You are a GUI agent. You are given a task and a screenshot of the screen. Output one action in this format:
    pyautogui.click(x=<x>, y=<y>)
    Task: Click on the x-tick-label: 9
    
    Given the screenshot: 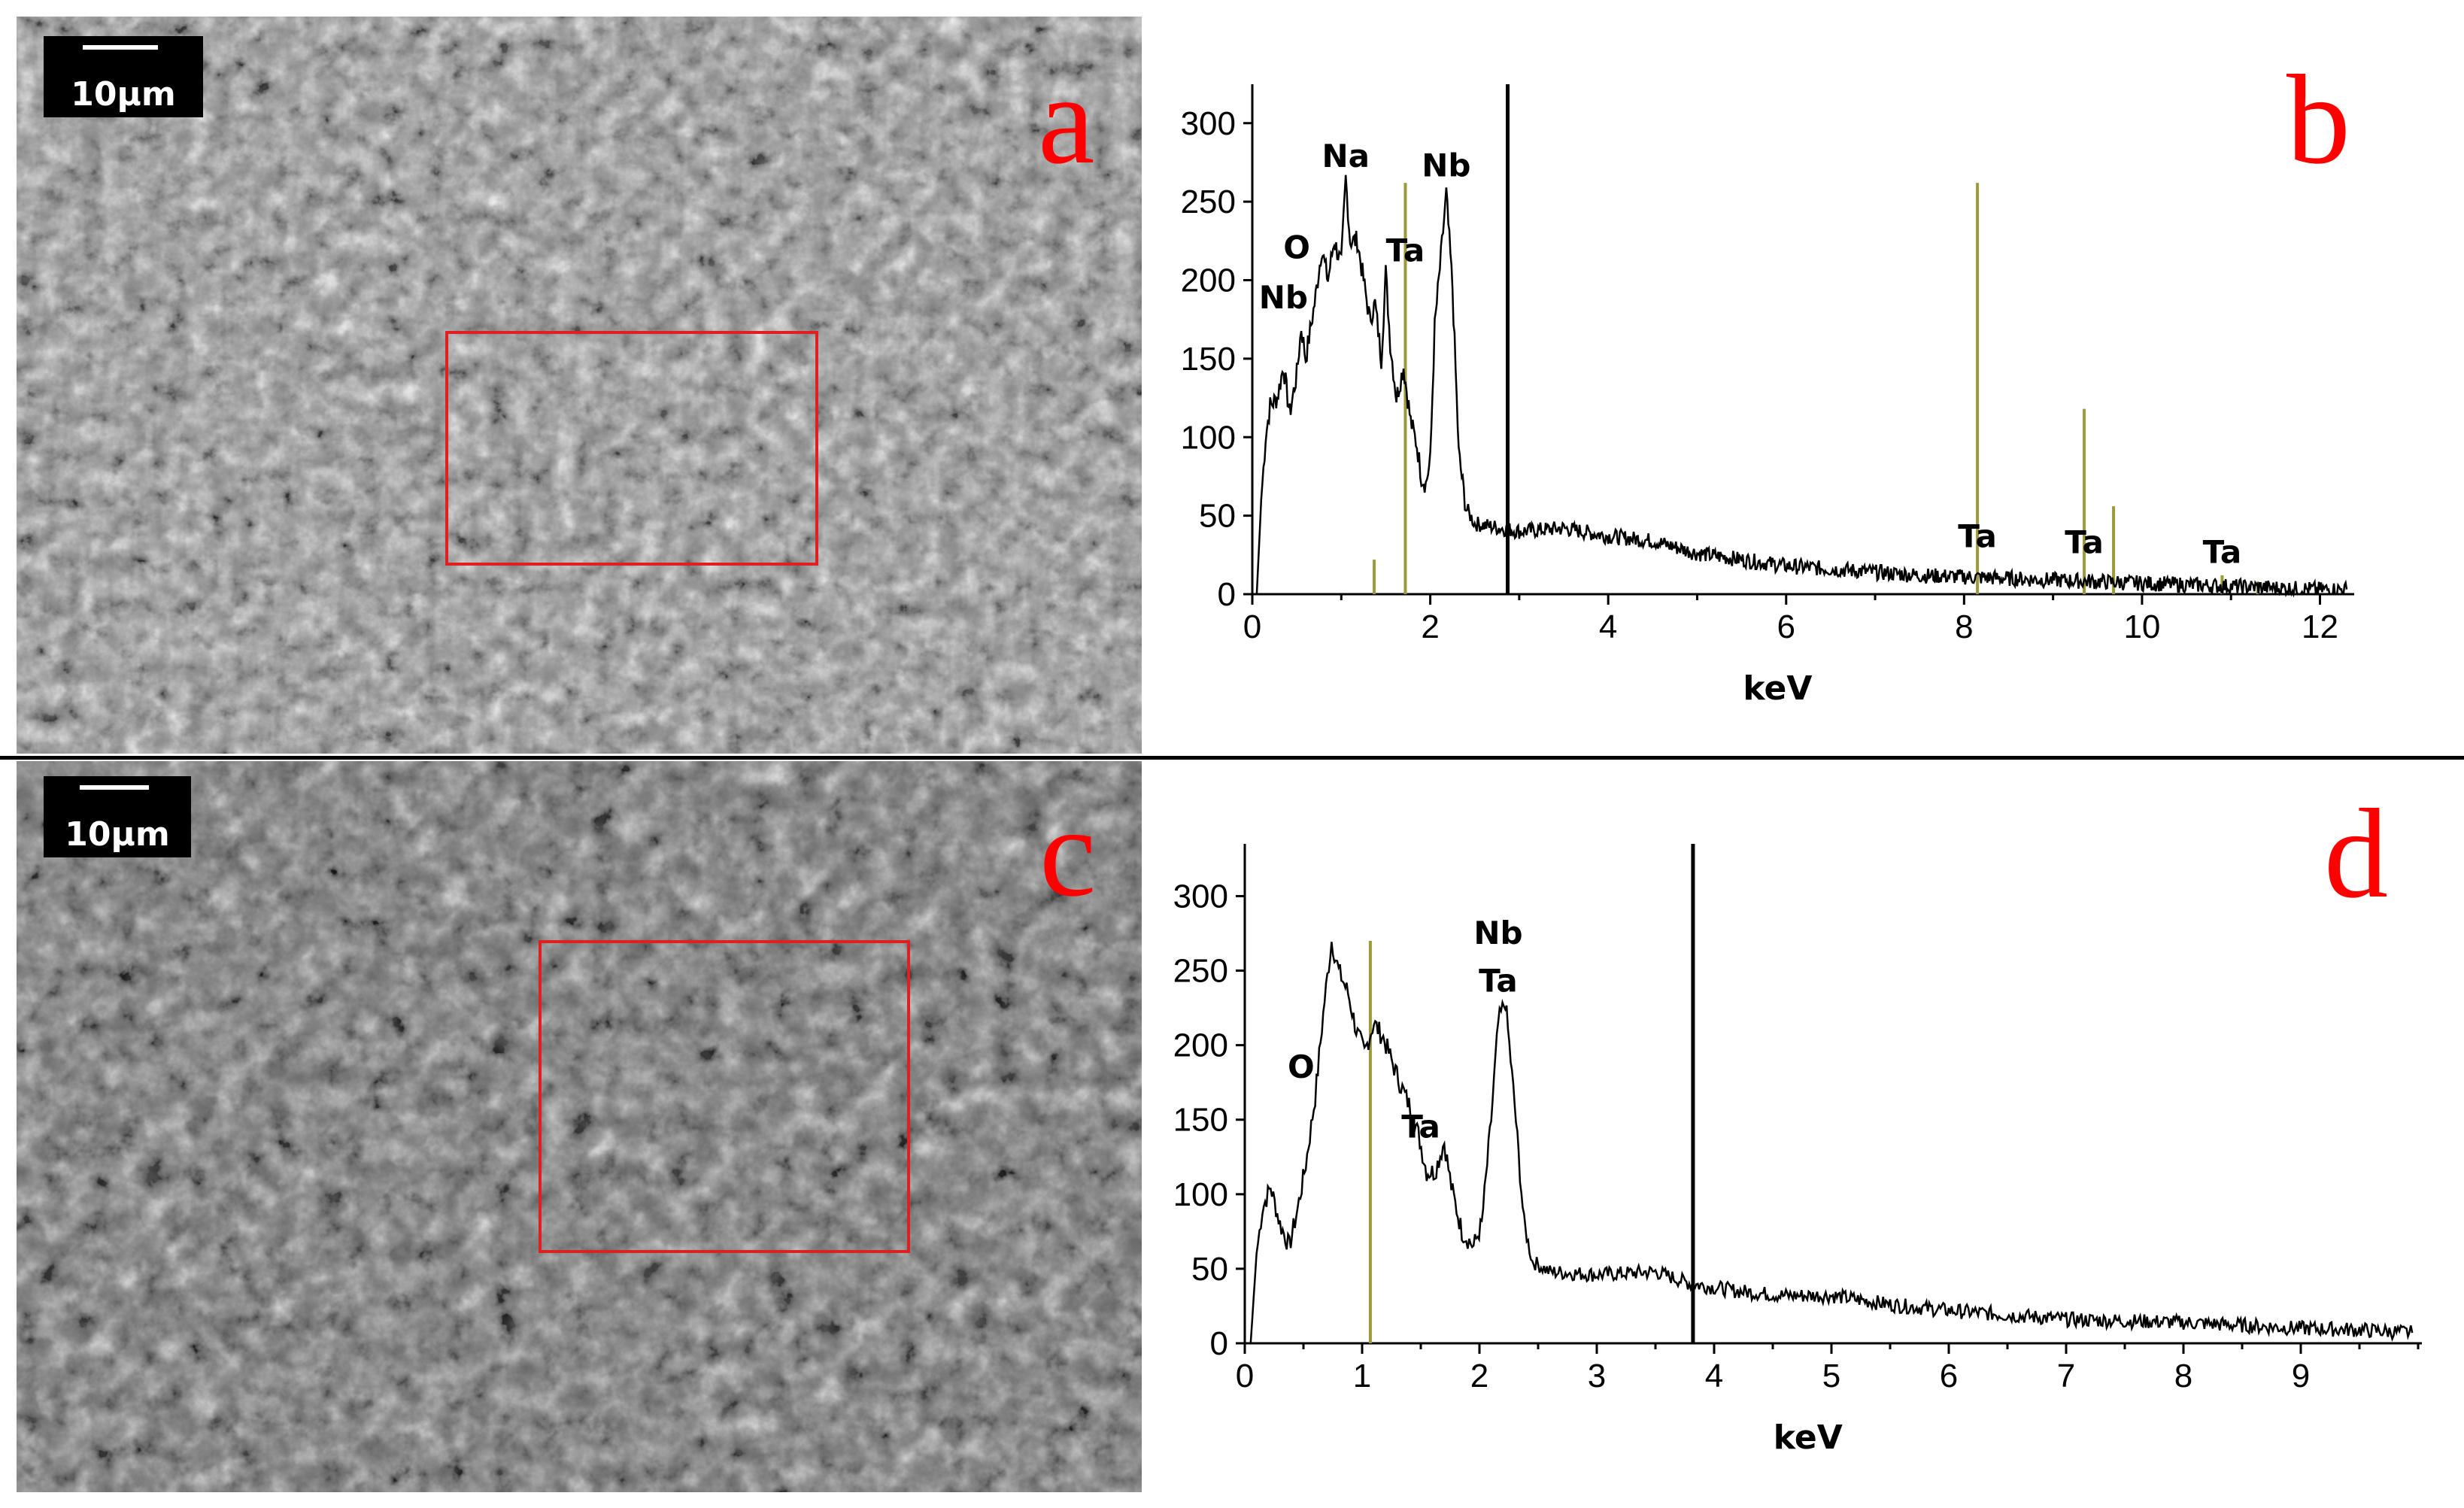 What is the action you would take?
    pyautogui.click(x=2301, y=1376)
    